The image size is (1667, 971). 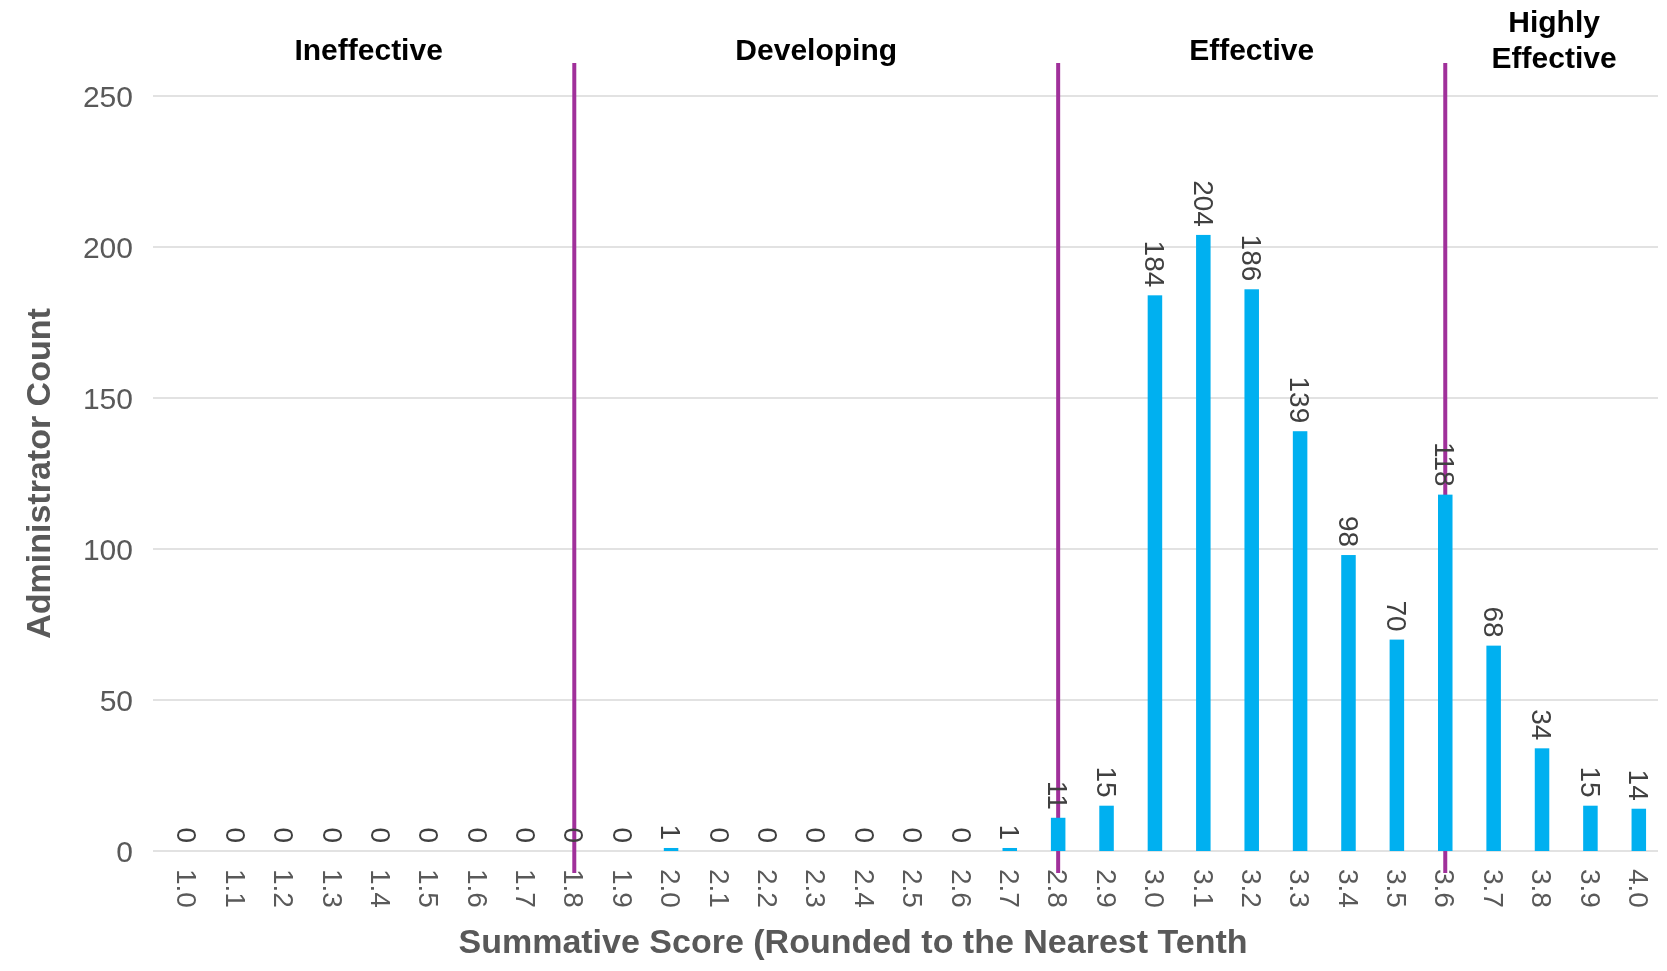 What do you see at coordinates (1203, 203) in the screenshot?
I see `data-label: 204` at bounding box center [1203, 203].